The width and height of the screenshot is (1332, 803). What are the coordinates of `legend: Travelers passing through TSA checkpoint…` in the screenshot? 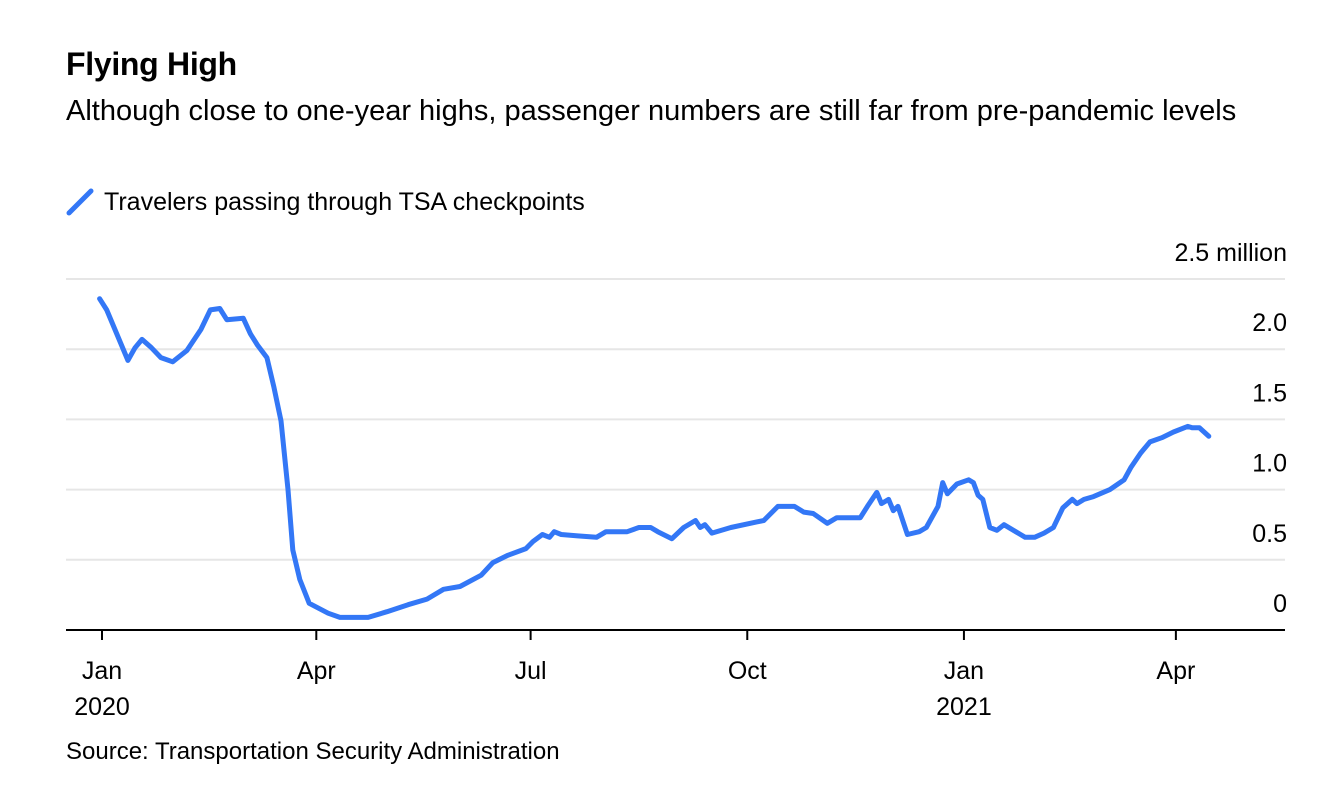 It's located at (325, 202).